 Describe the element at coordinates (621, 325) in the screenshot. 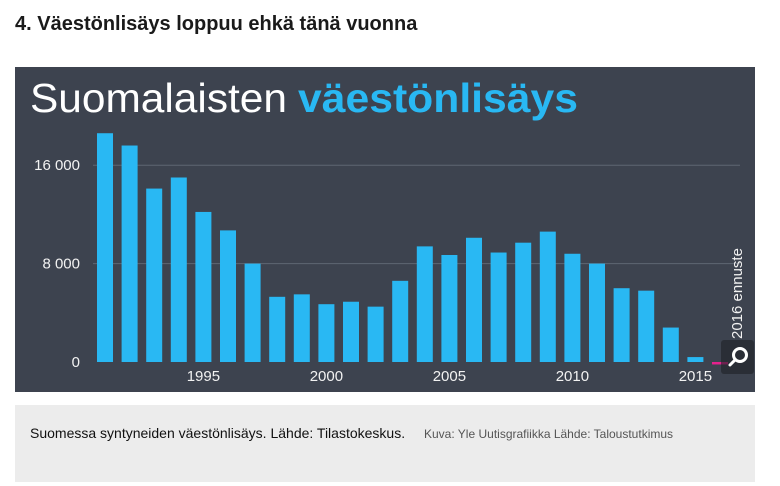

I see `bar-2012` at that location.